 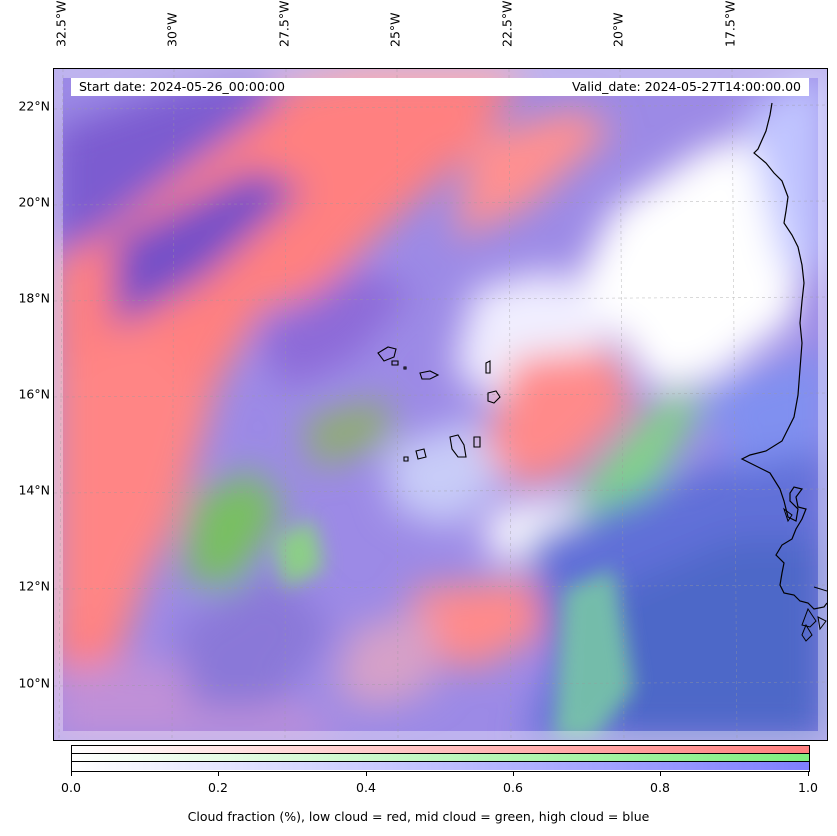 What do you see at coordinates (458, 446) in the screenshot?
I see `island-santiago` at bounding box center [458, 446].